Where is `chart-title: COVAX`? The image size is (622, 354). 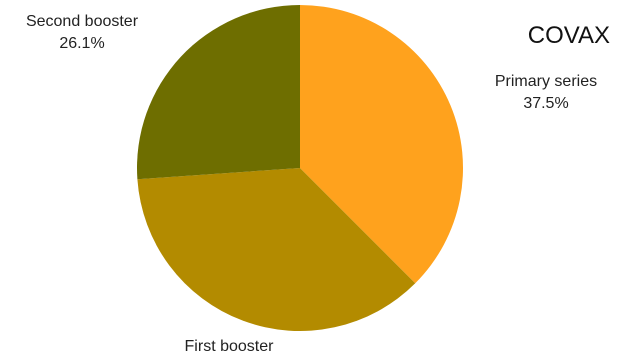
chart-title: COVAX is located at coordinates (569, 35).